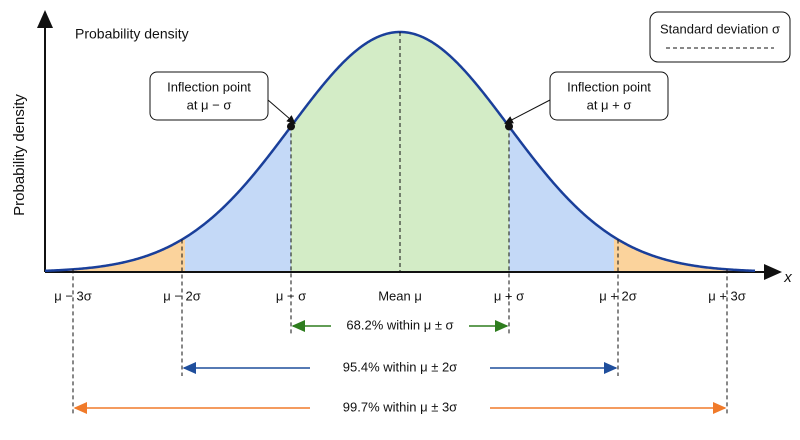 The width and height of the screenshot is (800, 440). Describe the element at coordinates (720, 37) in the screenshot. I see `legend: Standard deviation σ` at that location.